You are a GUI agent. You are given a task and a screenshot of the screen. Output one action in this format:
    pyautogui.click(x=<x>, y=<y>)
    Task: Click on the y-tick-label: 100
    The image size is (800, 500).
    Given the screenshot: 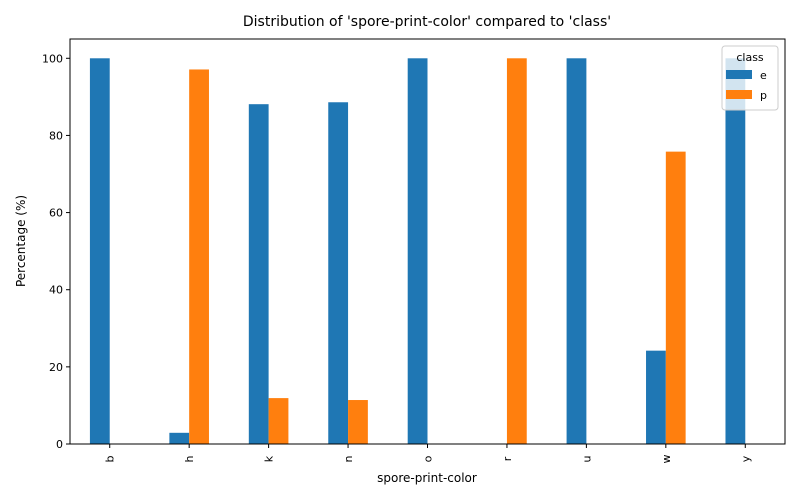 What is the action you would take?
    pyautogui.click(x=52, y=58)
    